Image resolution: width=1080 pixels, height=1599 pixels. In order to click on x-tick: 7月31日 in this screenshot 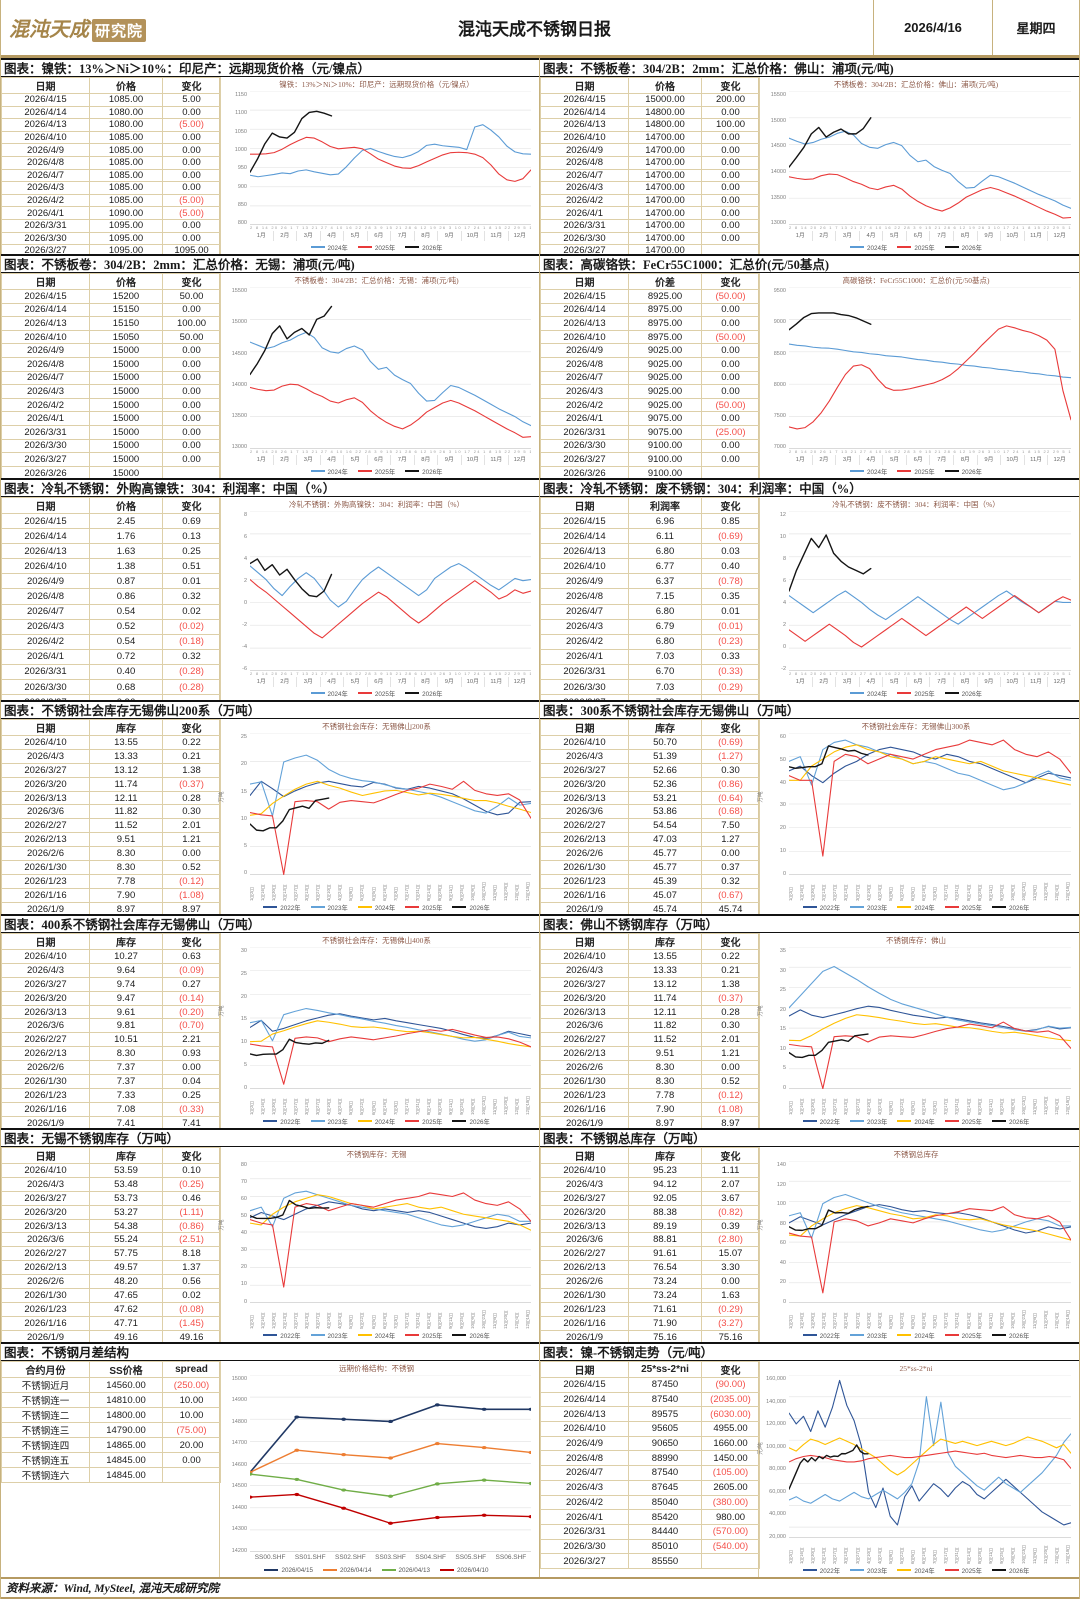, I will do `click(957, 892)`.